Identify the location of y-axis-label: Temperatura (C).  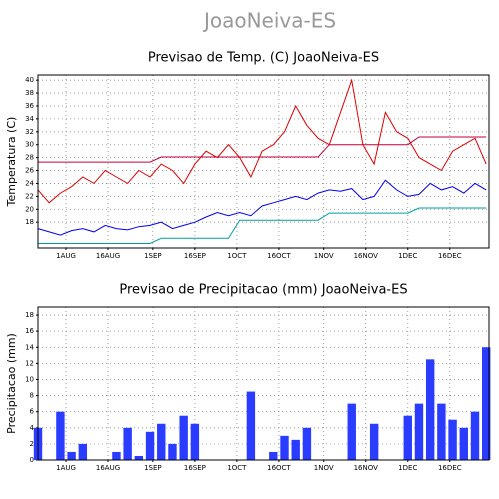
(11, 162).